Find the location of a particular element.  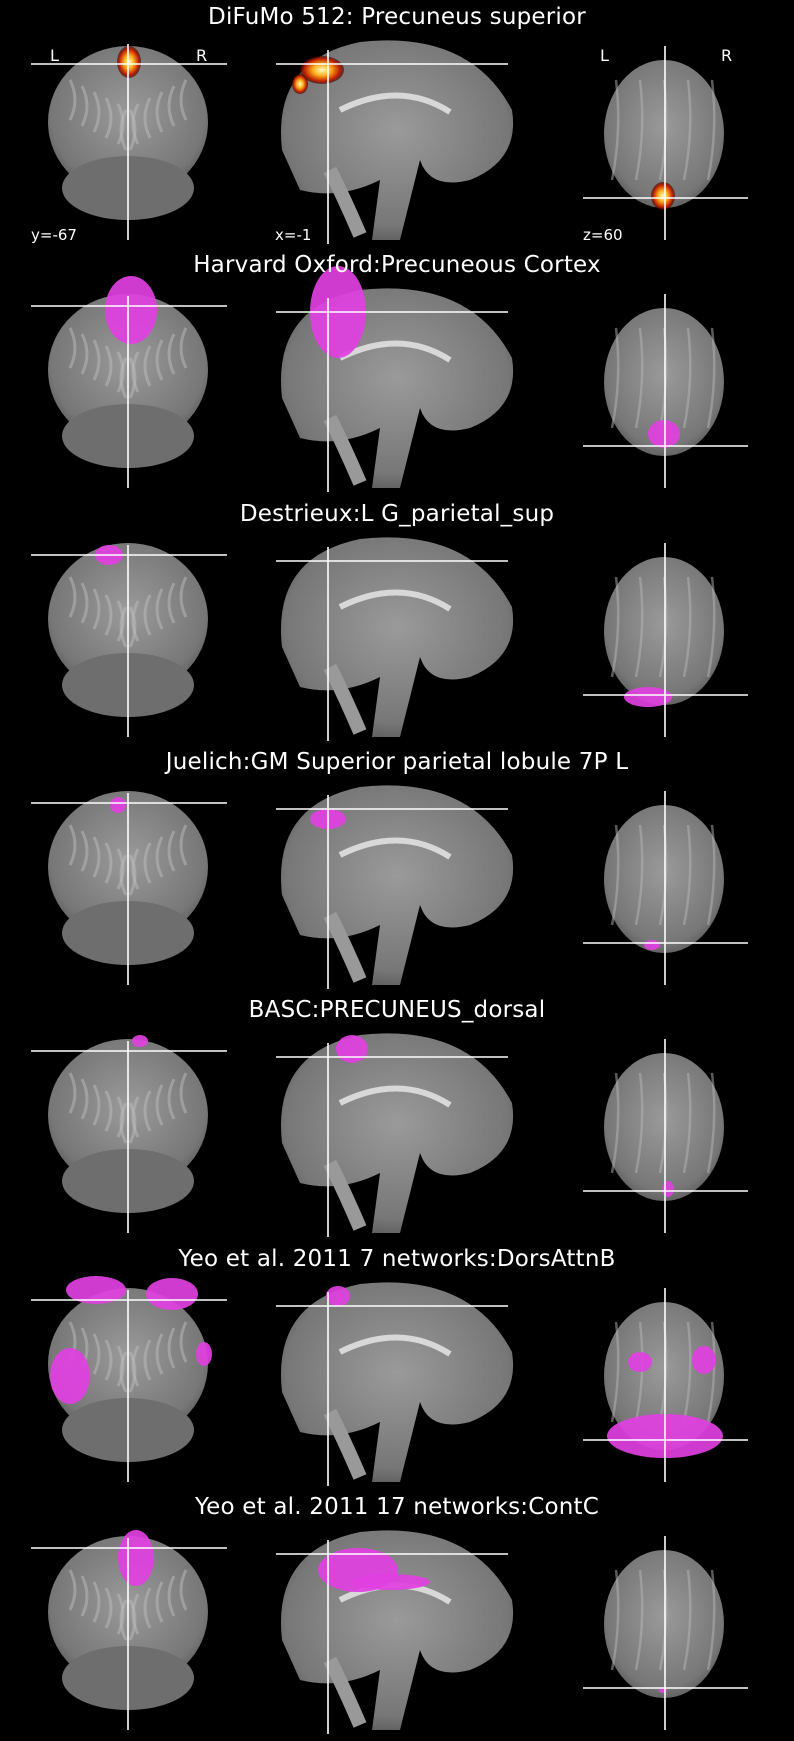

axial-right-label: R is located at coordinates (727, 55).